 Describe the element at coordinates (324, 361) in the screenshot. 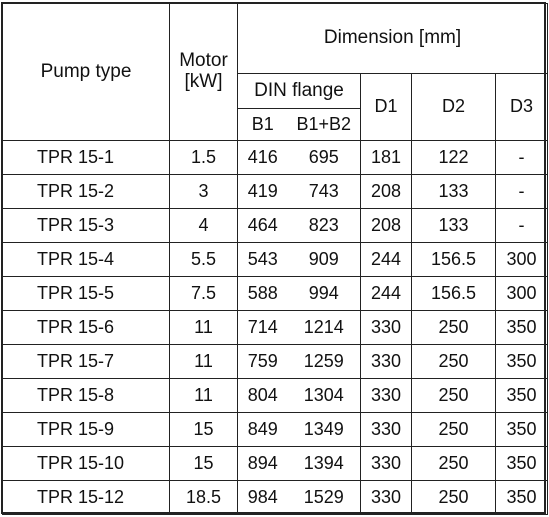

I see `cell-b1-b2: 1259` at that location.